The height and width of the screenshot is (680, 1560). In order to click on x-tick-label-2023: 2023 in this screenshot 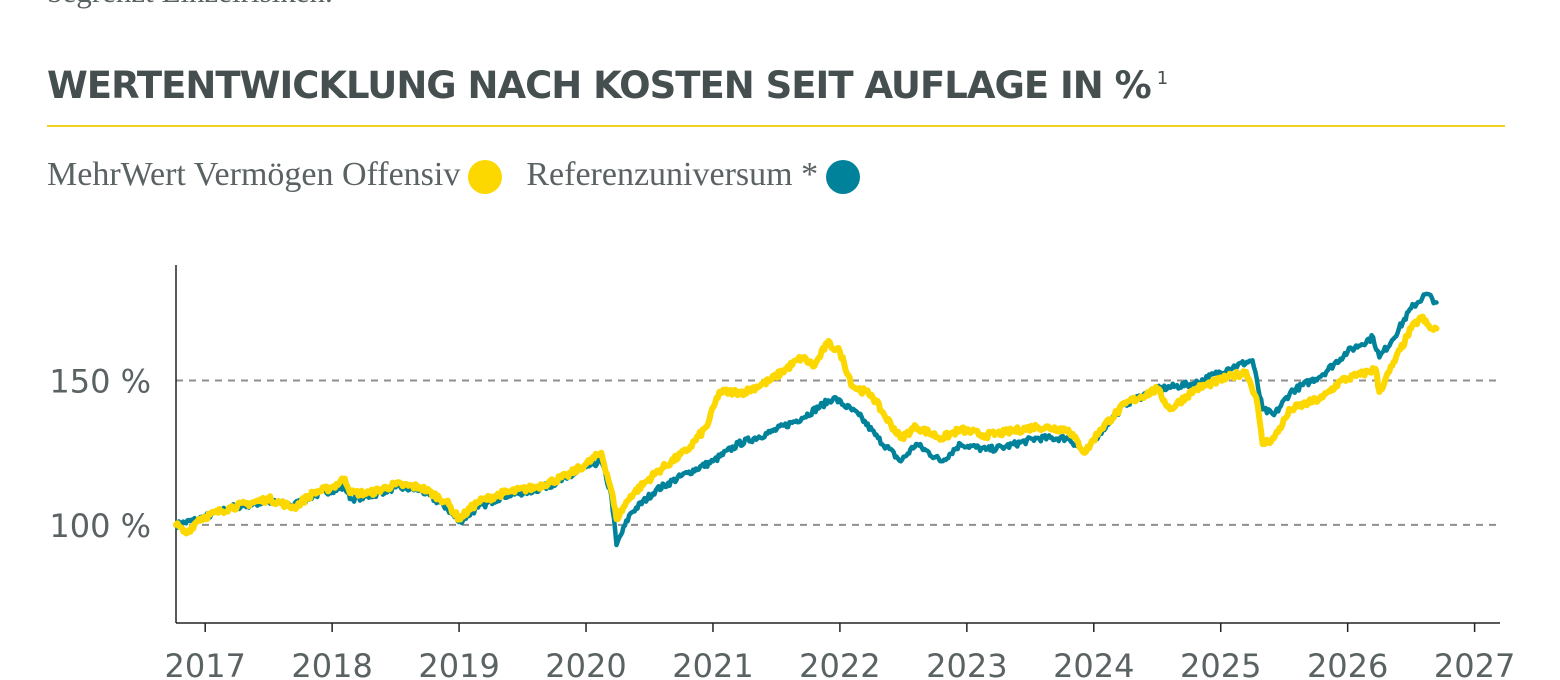, I will do `click(966, 663)`.